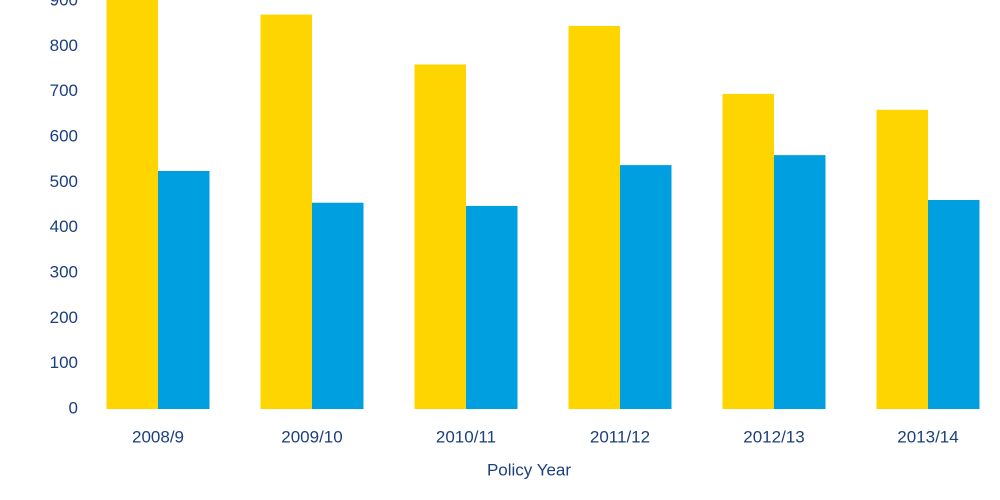 The width and height of the screenshot is (1000, 500). I want to click on y-tick-label: 800, so click(64, 45).